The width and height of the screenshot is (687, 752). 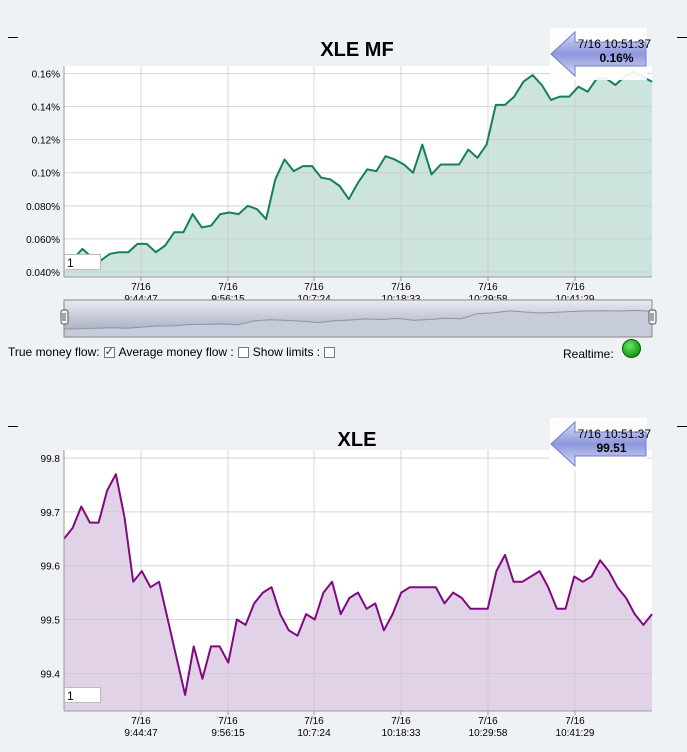 I want to click on collapse-dash-top, so click(x=13, y=37).